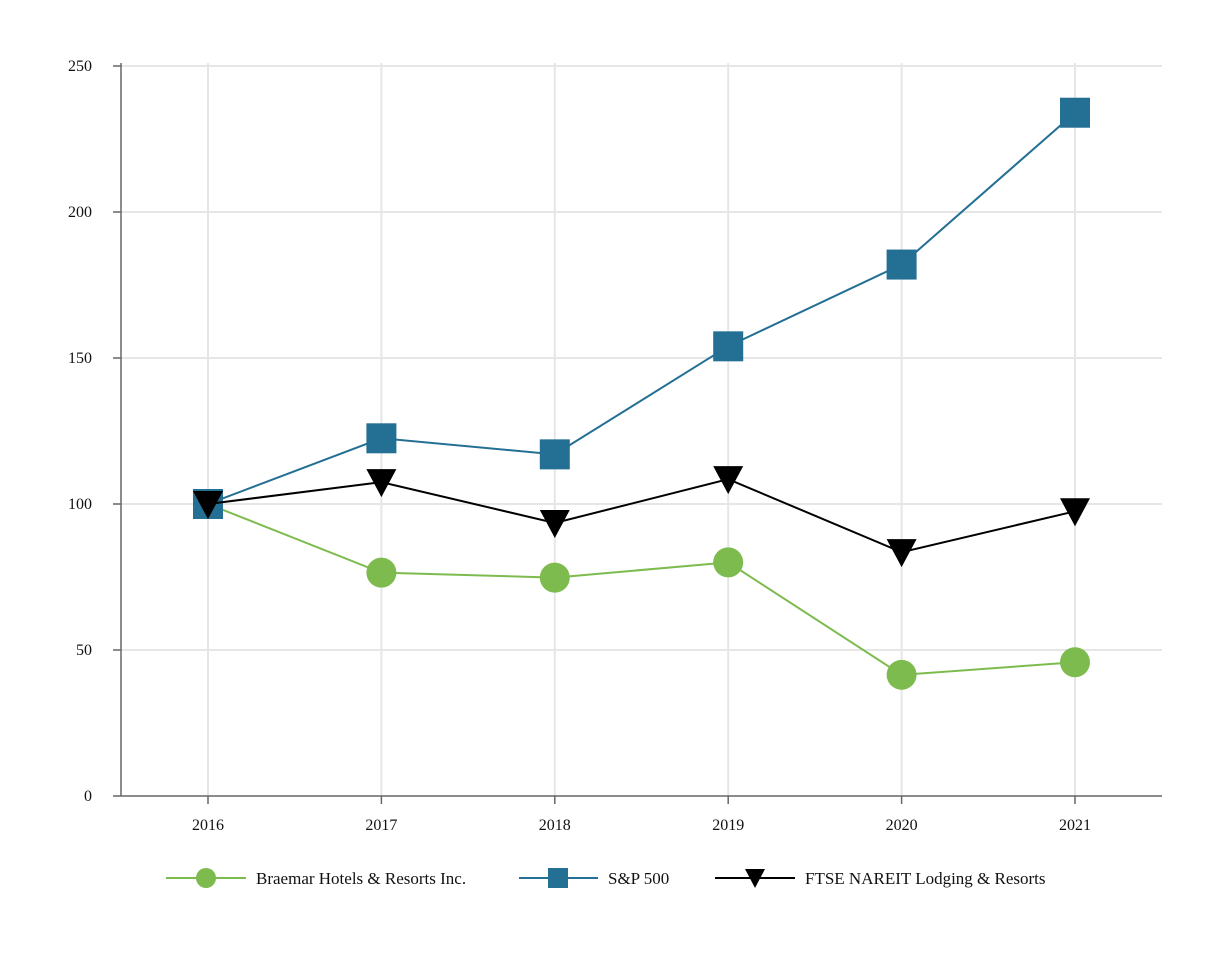 This screenshot has height=960, width=1226. I want to click on x-tick-label: 2020, so click(902, 825).